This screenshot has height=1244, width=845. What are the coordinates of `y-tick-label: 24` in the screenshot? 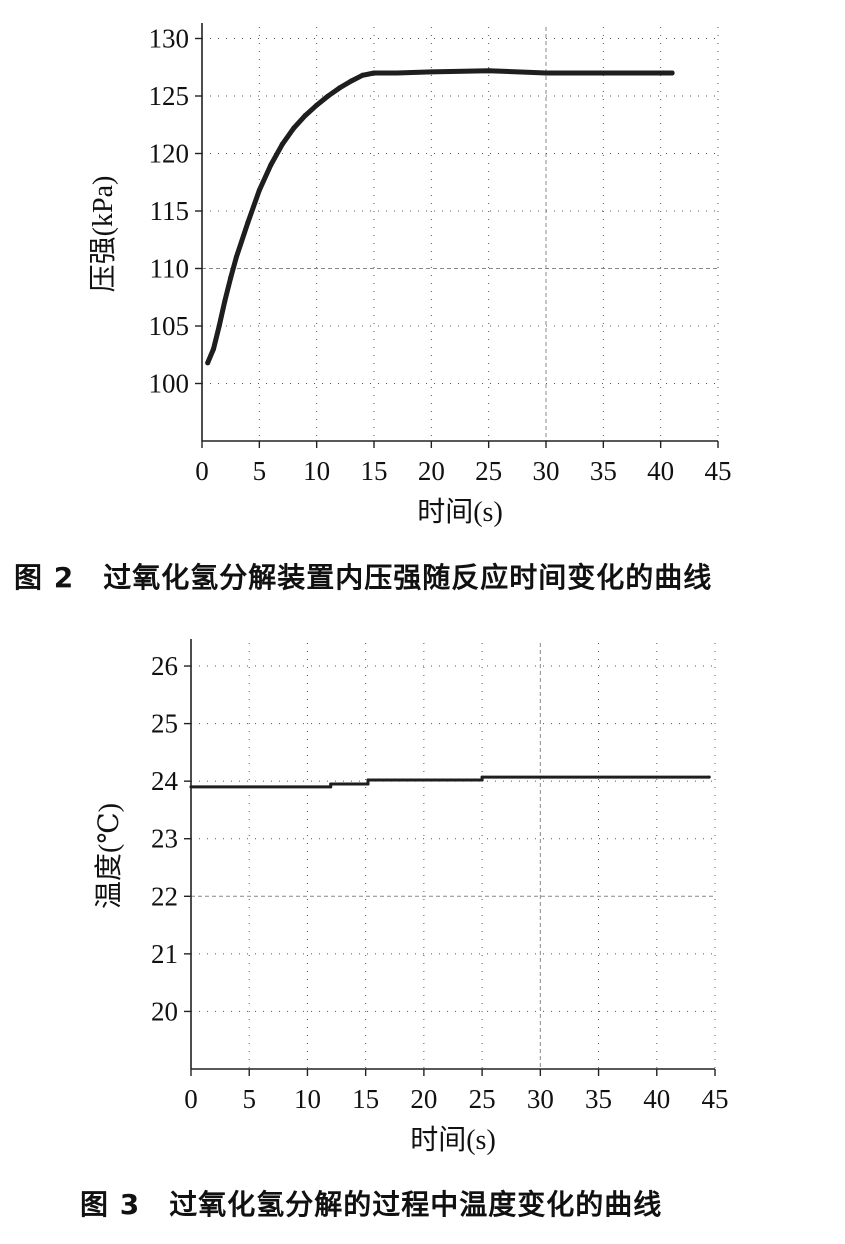 It's located at (165, 781).